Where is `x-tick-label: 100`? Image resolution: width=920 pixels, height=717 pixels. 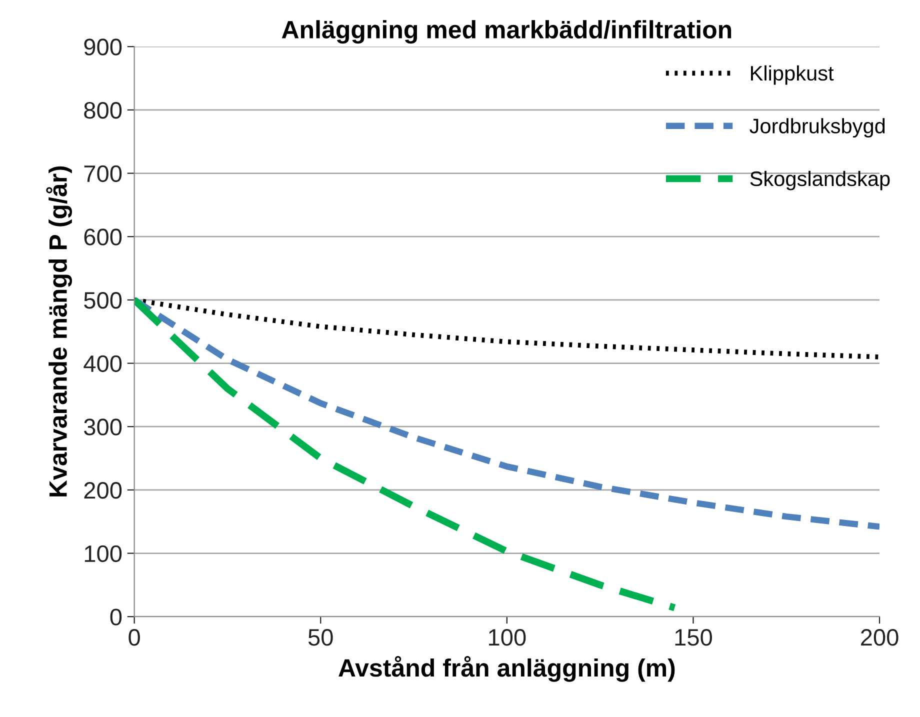 x-tick-label: 100 is located at coordinates (507, 637).